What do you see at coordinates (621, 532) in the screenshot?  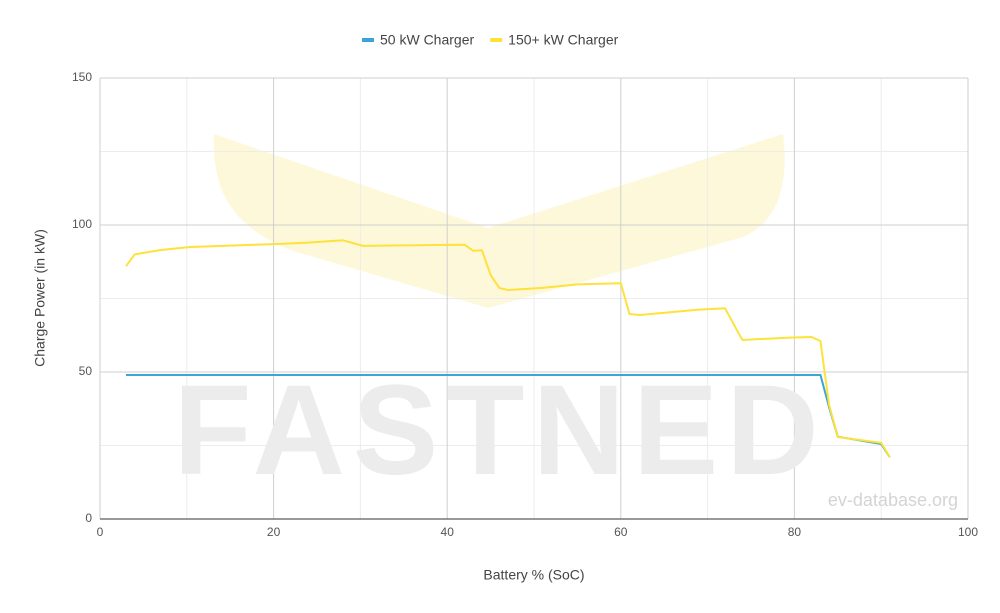 I see `x-tick-label: 60` at bounding box center [621, 532].